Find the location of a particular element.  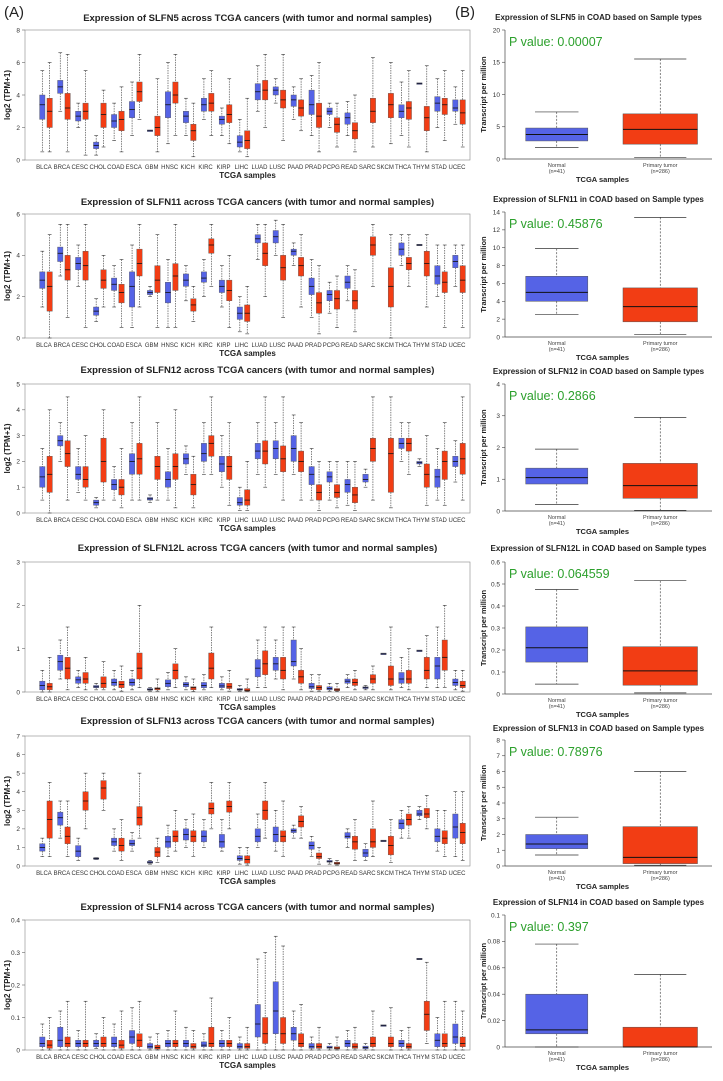

y-axis-label: Transcript per million is located at coordinates (483, 627).